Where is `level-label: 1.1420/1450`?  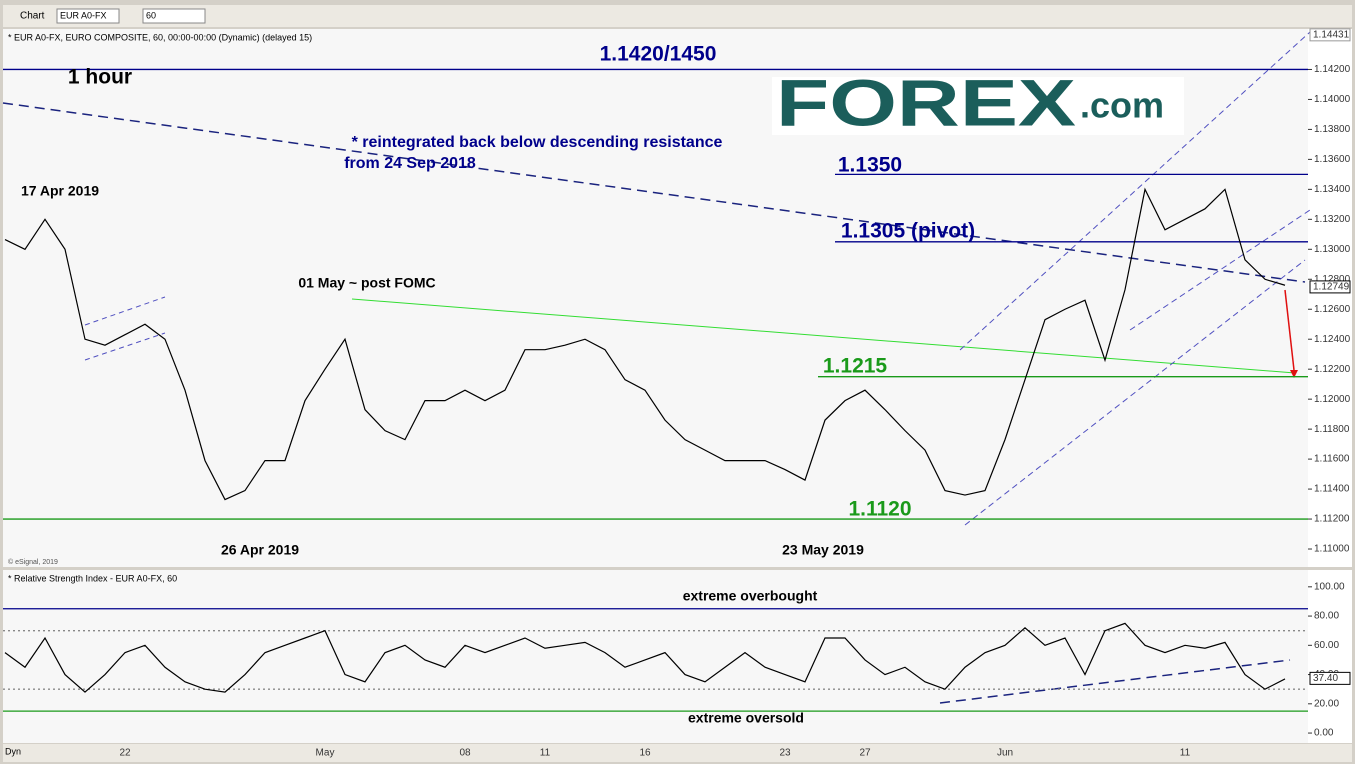
level-label: 1.1420/1450 is located at coordinates (658, 54).